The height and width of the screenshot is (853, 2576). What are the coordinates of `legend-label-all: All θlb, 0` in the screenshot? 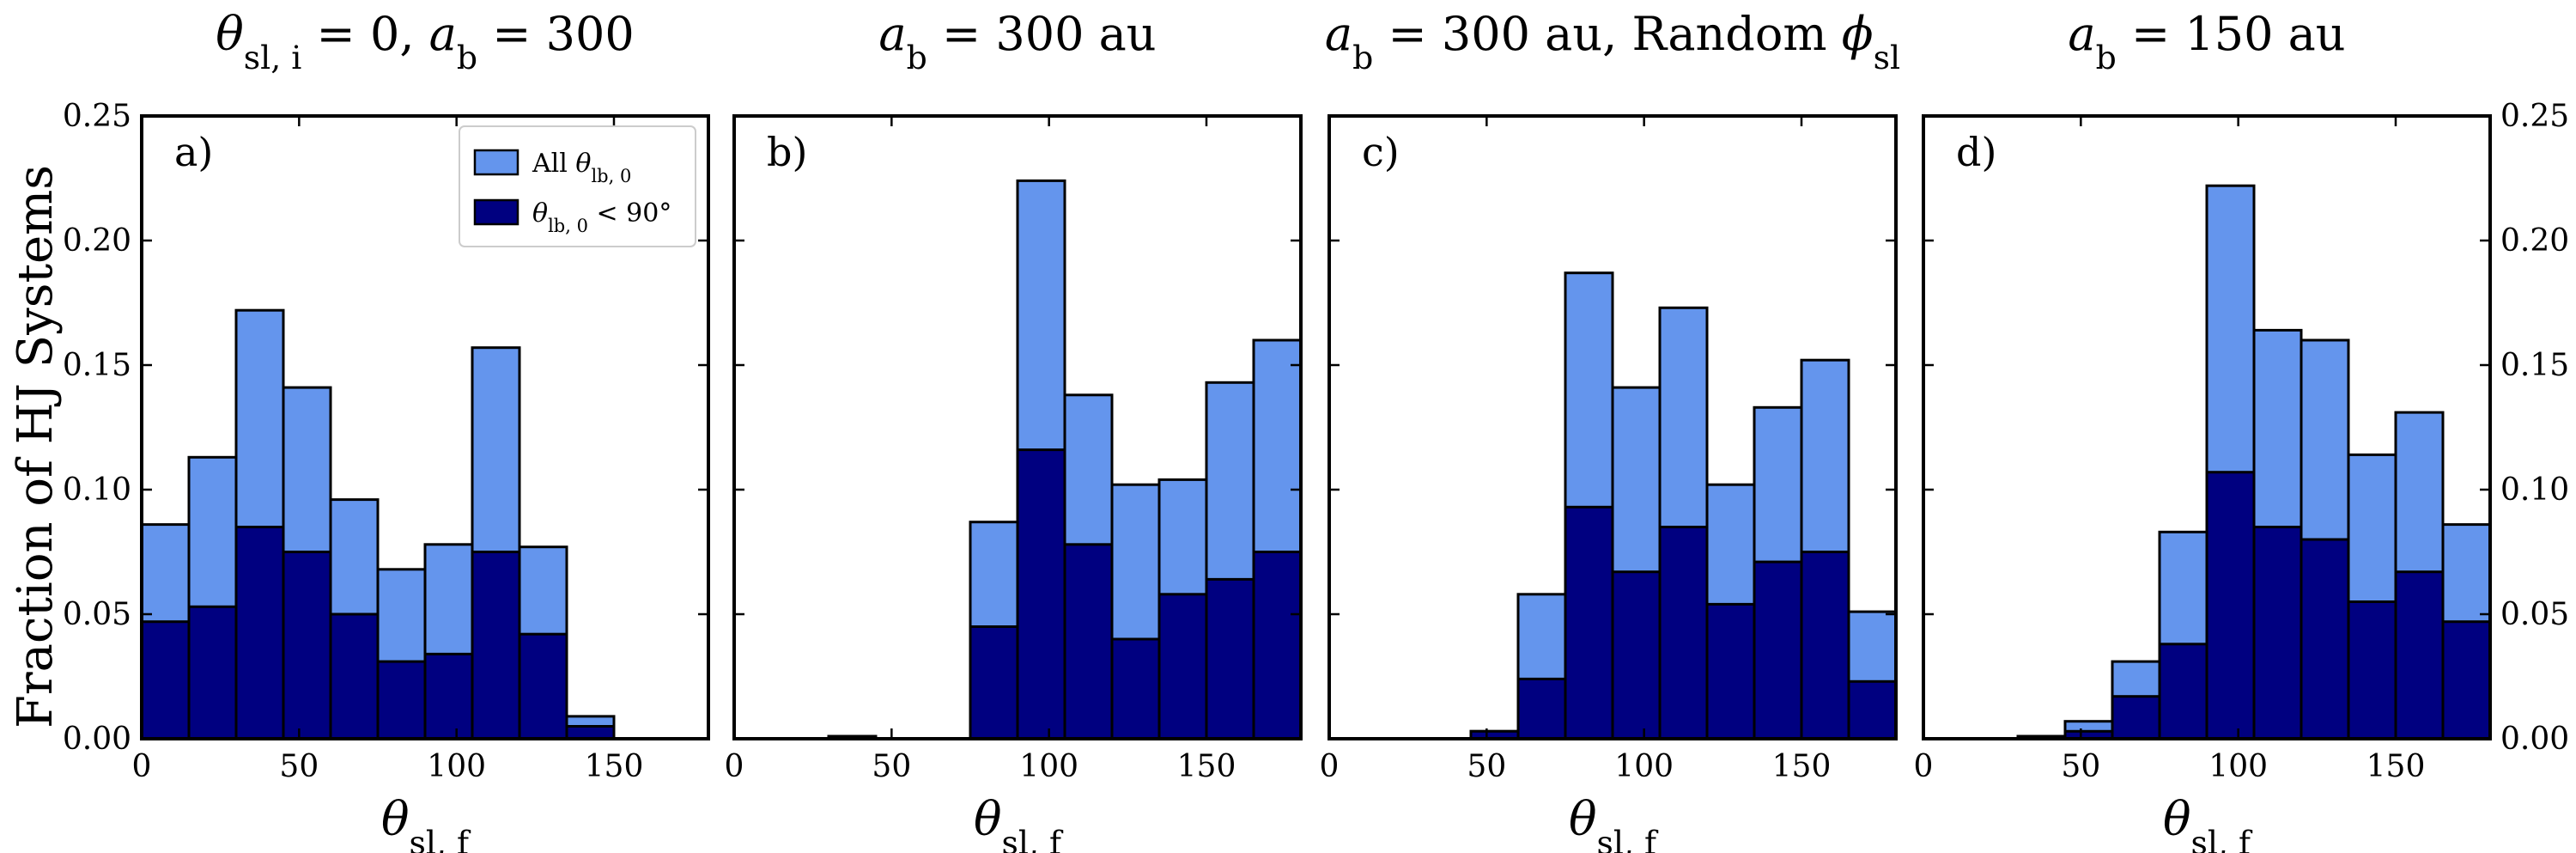 It's located at (581, 167).